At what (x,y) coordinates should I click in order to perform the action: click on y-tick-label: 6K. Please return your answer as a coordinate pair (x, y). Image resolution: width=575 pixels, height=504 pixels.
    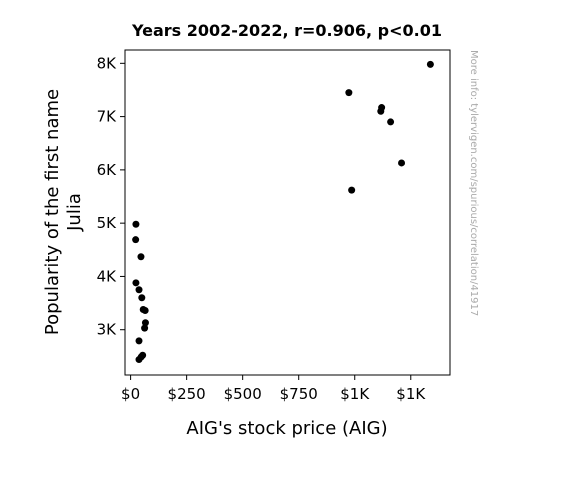
    Looking at the image, I should click on (107, 170).